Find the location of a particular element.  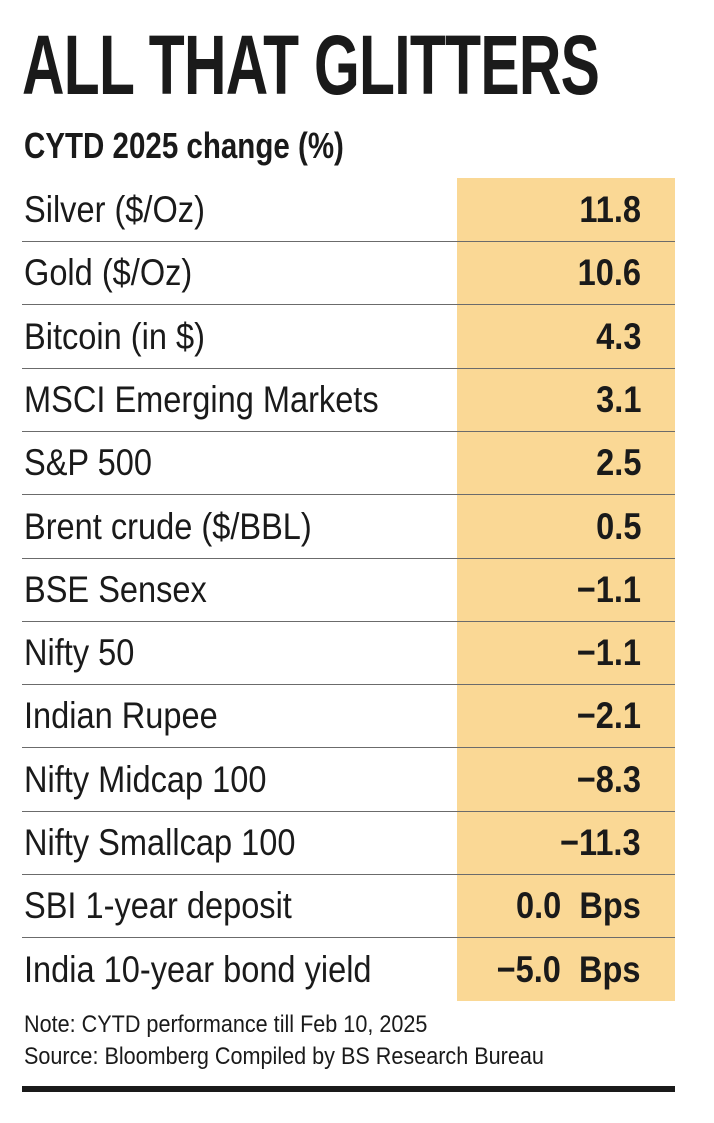

row-value: −8.3 is located at coordinates (608, 779).